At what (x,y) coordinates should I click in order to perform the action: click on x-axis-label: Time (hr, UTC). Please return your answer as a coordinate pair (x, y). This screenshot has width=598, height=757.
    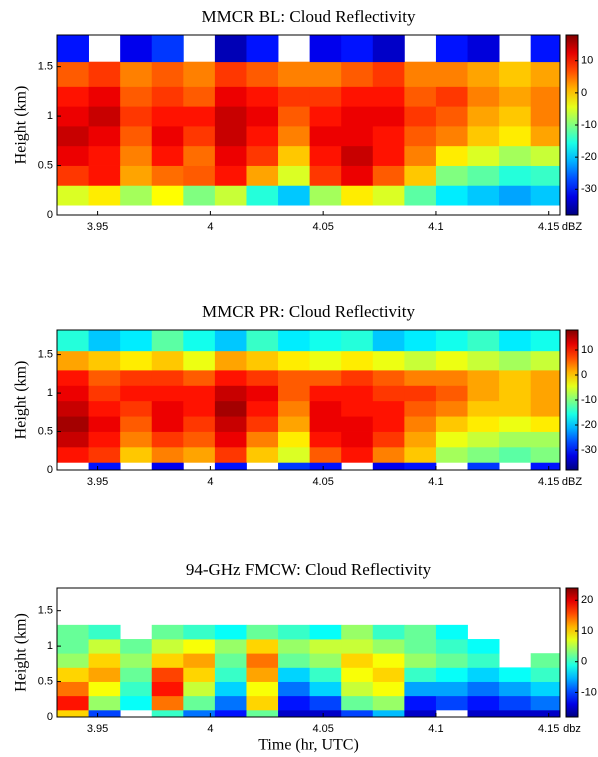
    Looking at the image, I should click on (308, 745).